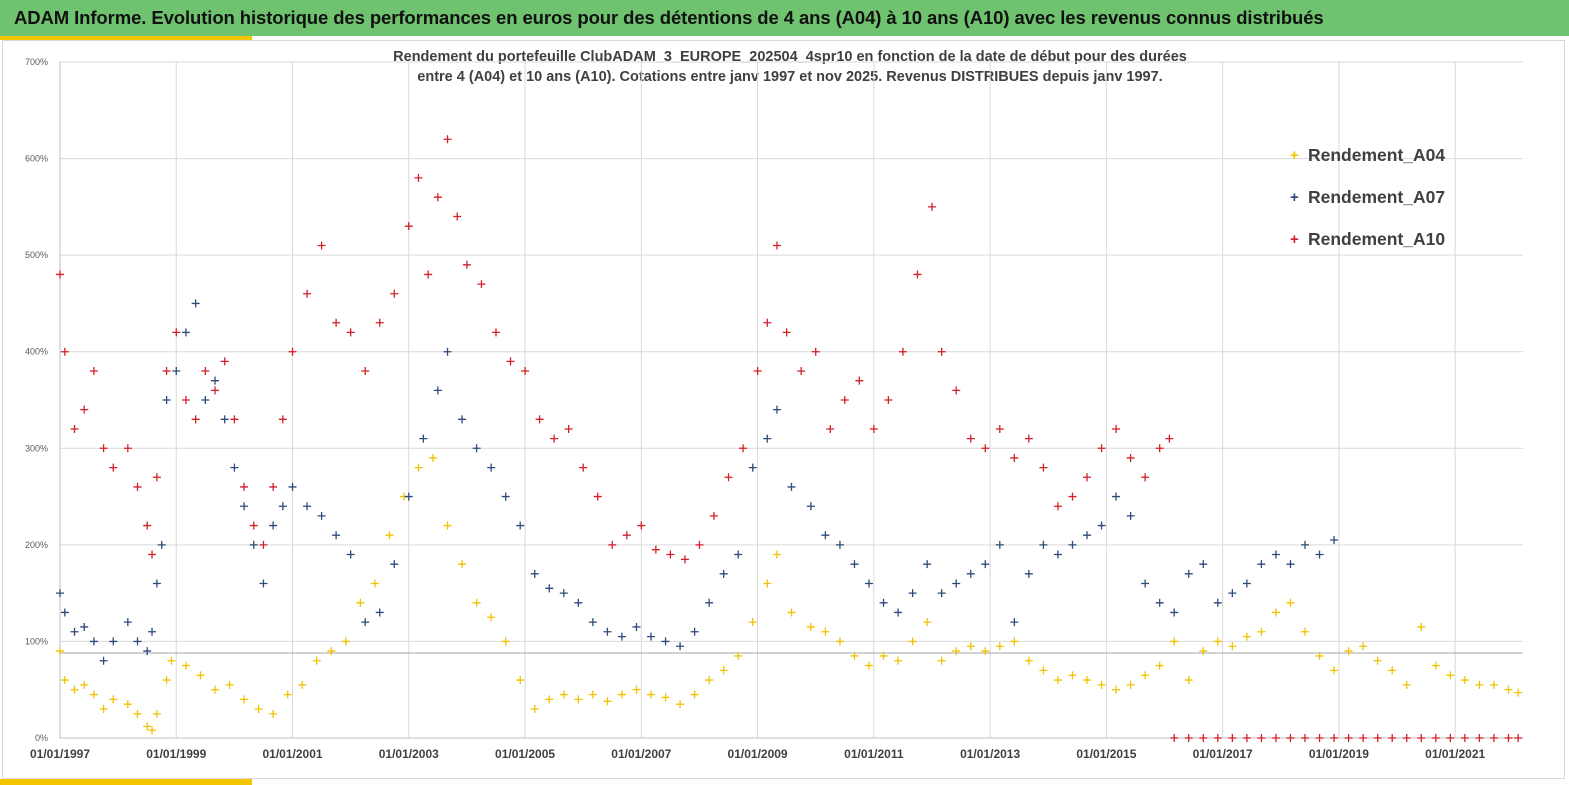 This screenshot has height=785, width=1569. Describe the element at coordinates (36, 352) in the screenshot. I see `y-tick-label: 400%` at that location.